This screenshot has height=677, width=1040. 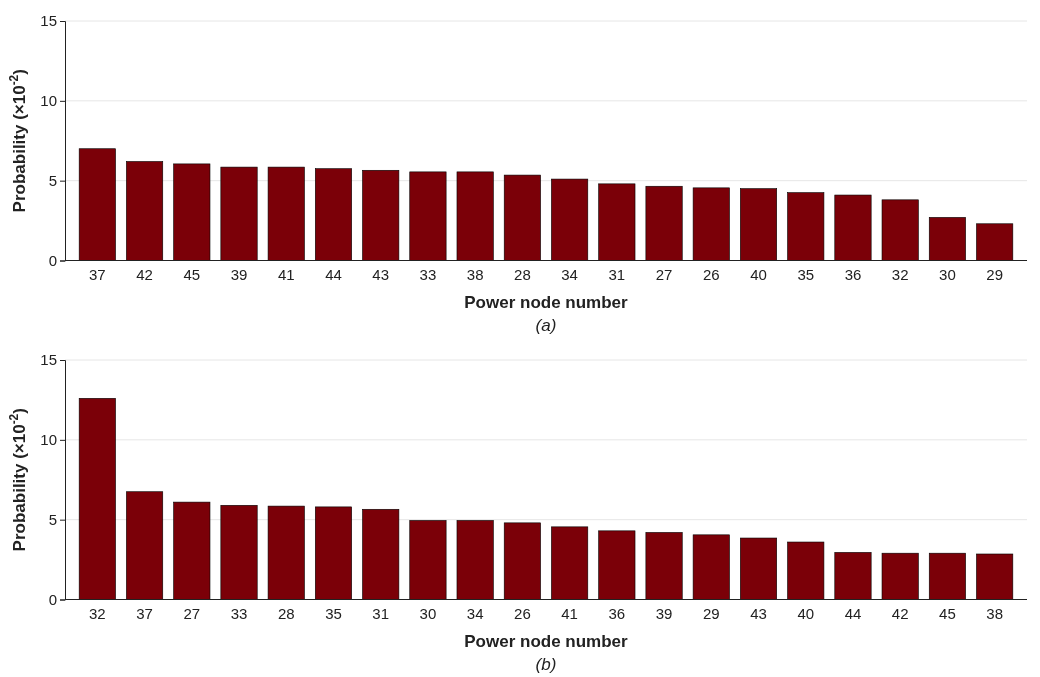 I want to click on text: (b), so click(x=546, y=663).